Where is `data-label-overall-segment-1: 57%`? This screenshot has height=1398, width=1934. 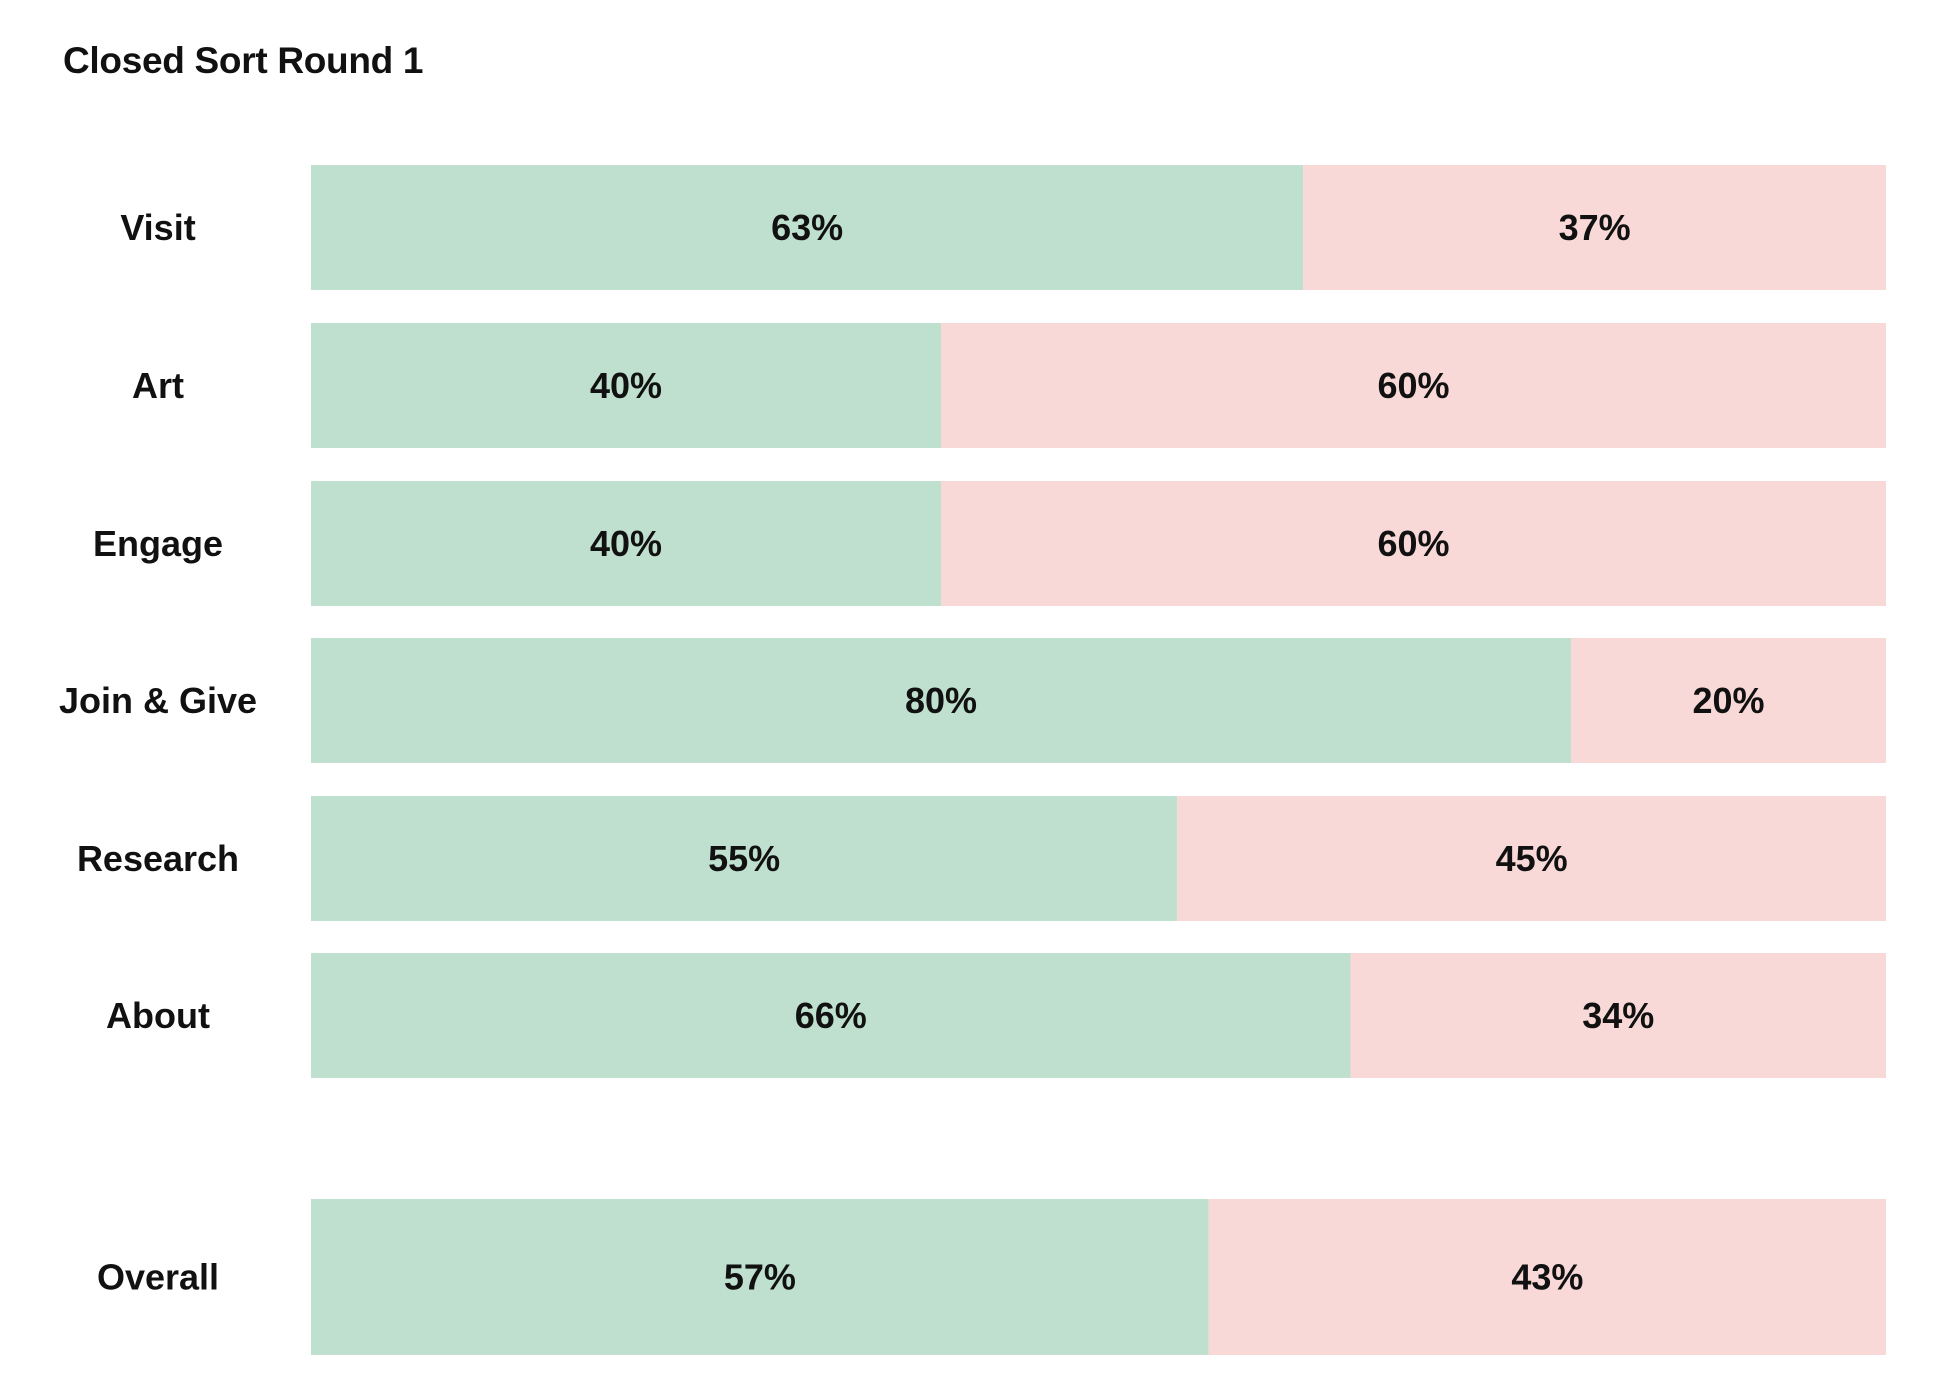
data-label-overall-segment-1: 57% is located at coordinates (760, 1277).